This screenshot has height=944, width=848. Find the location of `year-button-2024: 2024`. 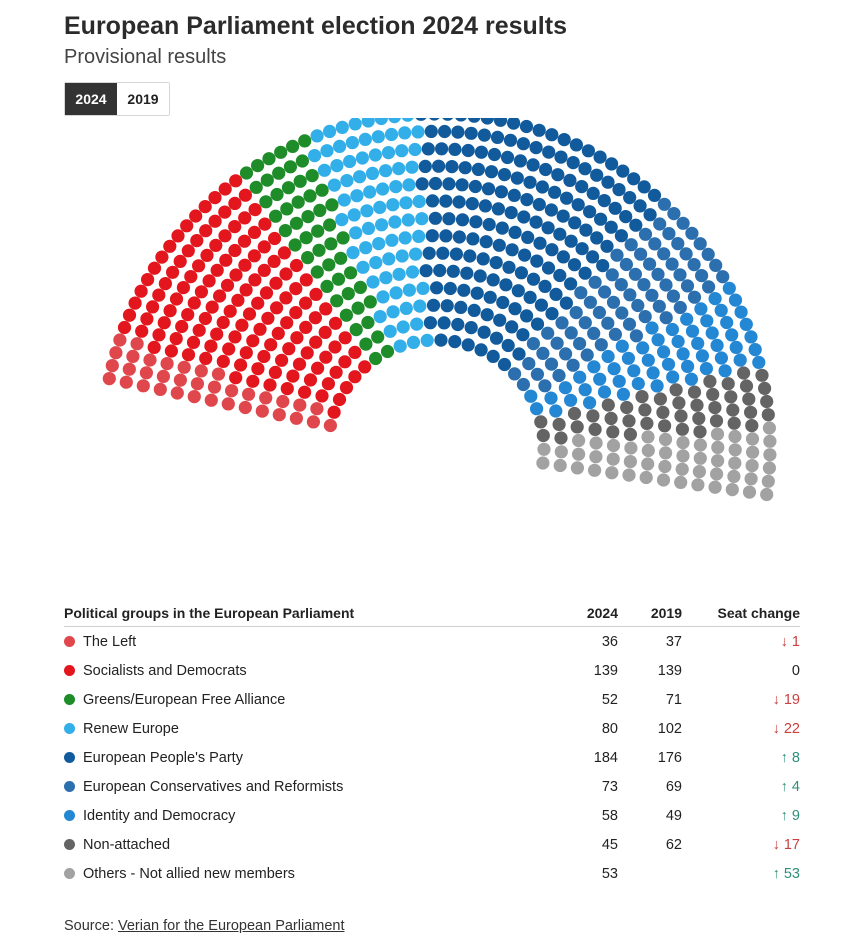

year-button-2024: 2024 is located at coordinates (91, 99).